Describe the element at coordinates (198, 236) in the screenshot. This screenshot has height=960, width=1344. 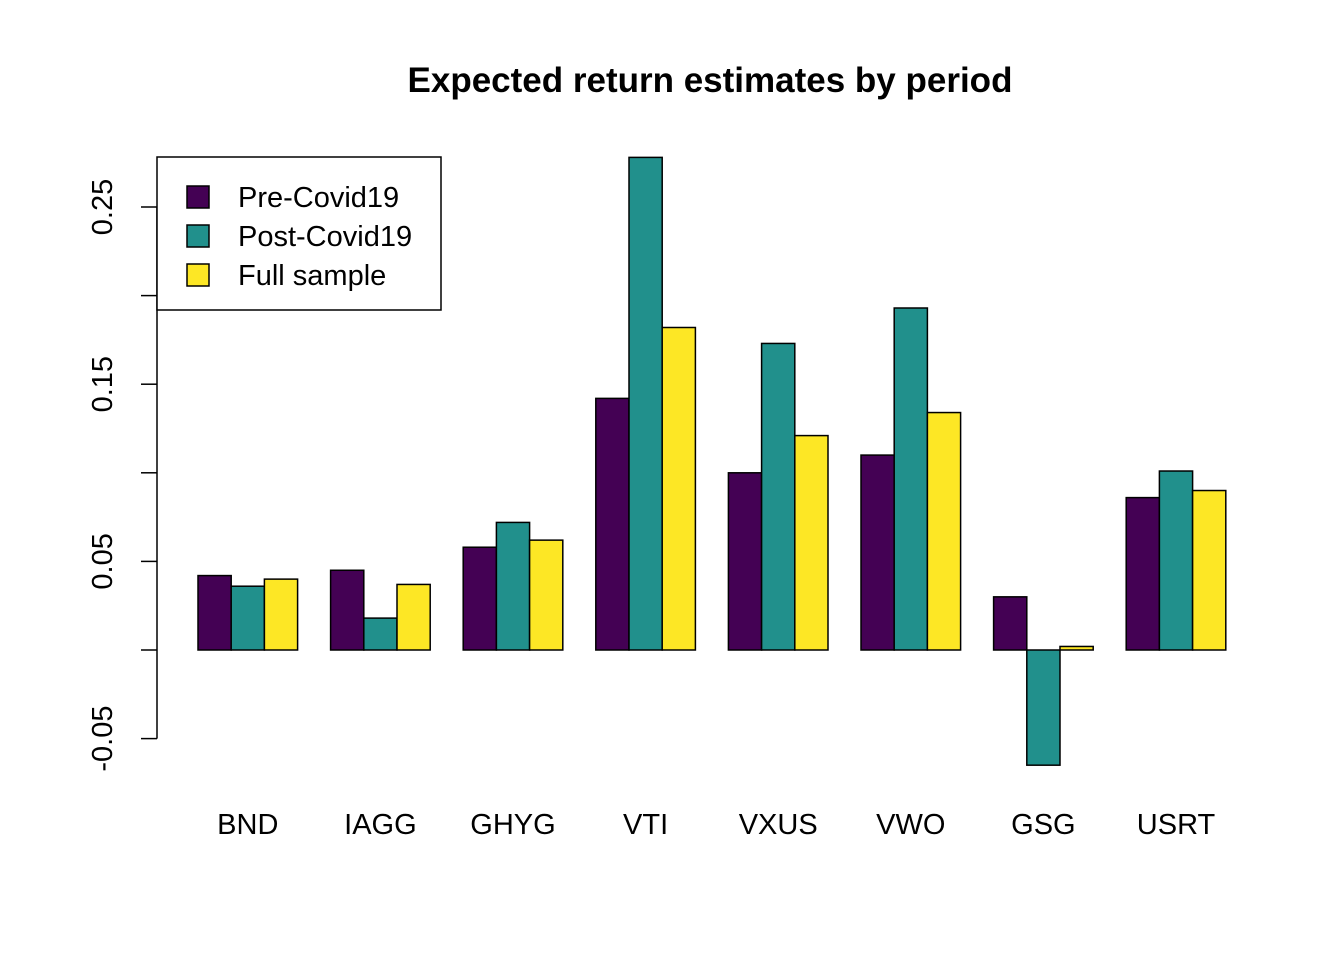
I see `legend-swatch-post-covid19` at that location.